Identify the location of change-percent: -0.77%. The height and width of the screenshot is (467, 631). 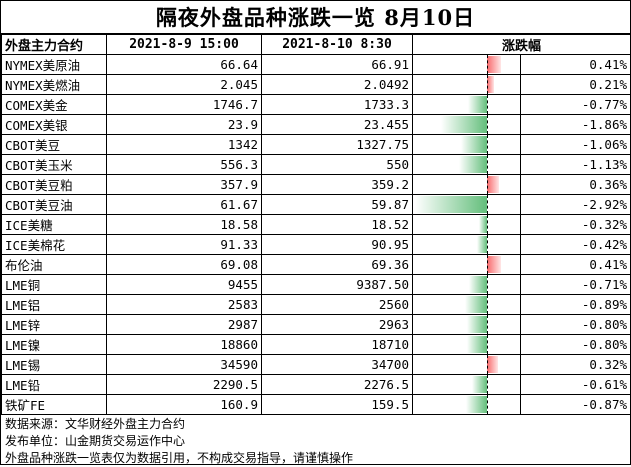
(575, 104).